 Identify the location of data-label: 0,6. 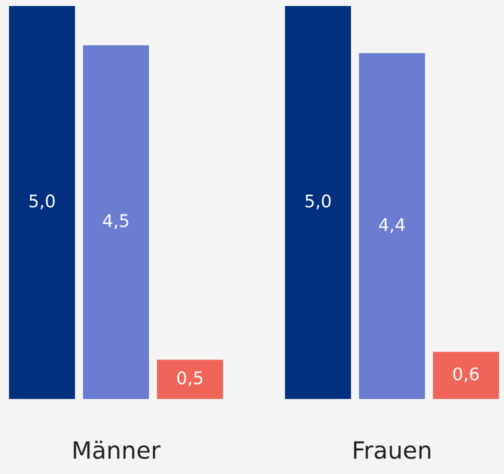
(466, 374).